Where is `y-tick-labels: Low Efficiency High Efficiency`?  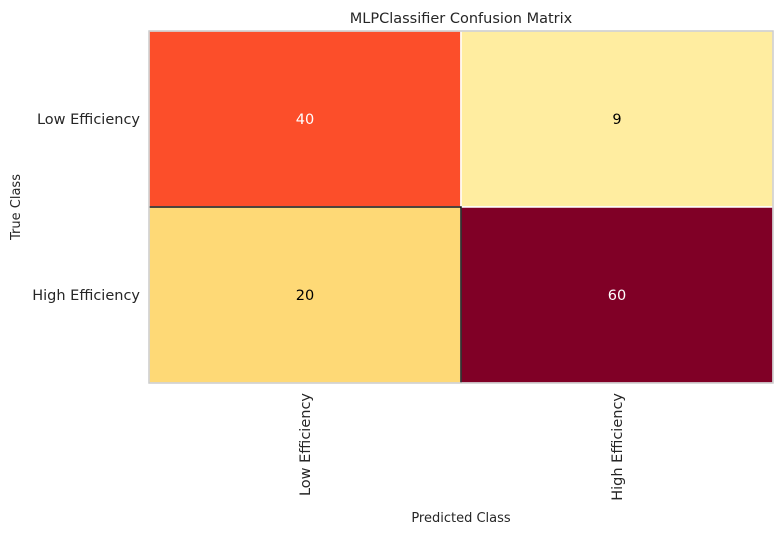
y-tick-labels: Low Efficiency High Efficiency is located at coordinates (86, 208).